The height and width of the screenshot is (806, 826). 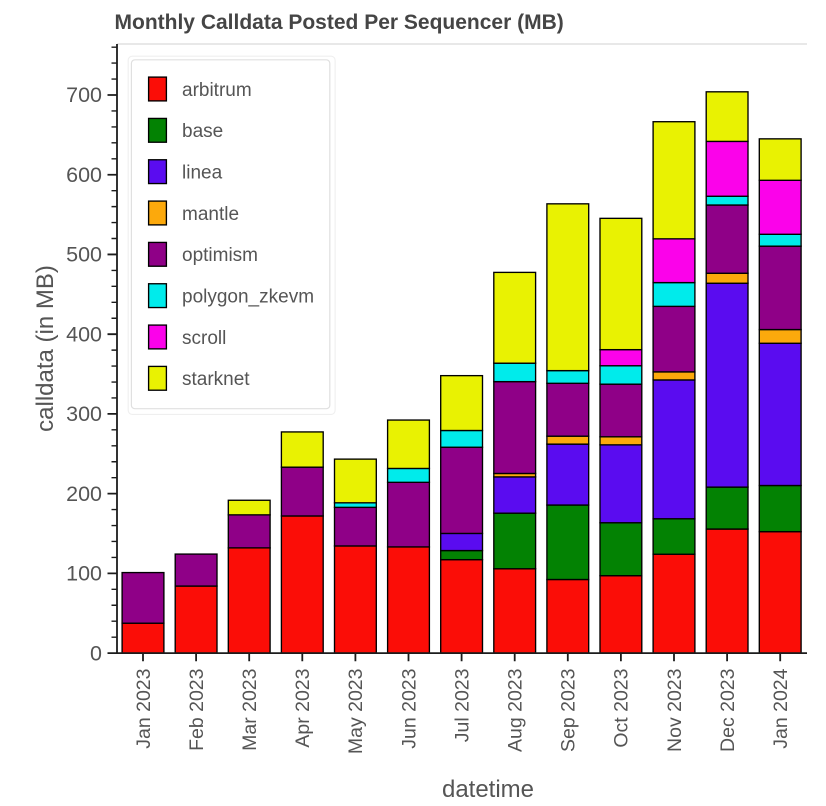 What do you see at coordinates (45, 348) in the screenshot?
I see `svg-text: calldata (in MB)` at bounding box center [45, 348].